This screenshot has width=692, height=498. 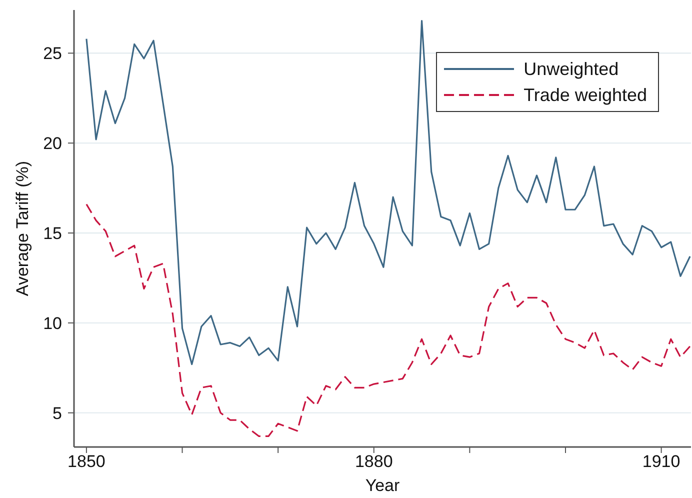 What do you see at coordinates (585, 95) in the screenshot?
I see `legend-label: Trade weighted` at bounding box center [585, 95].